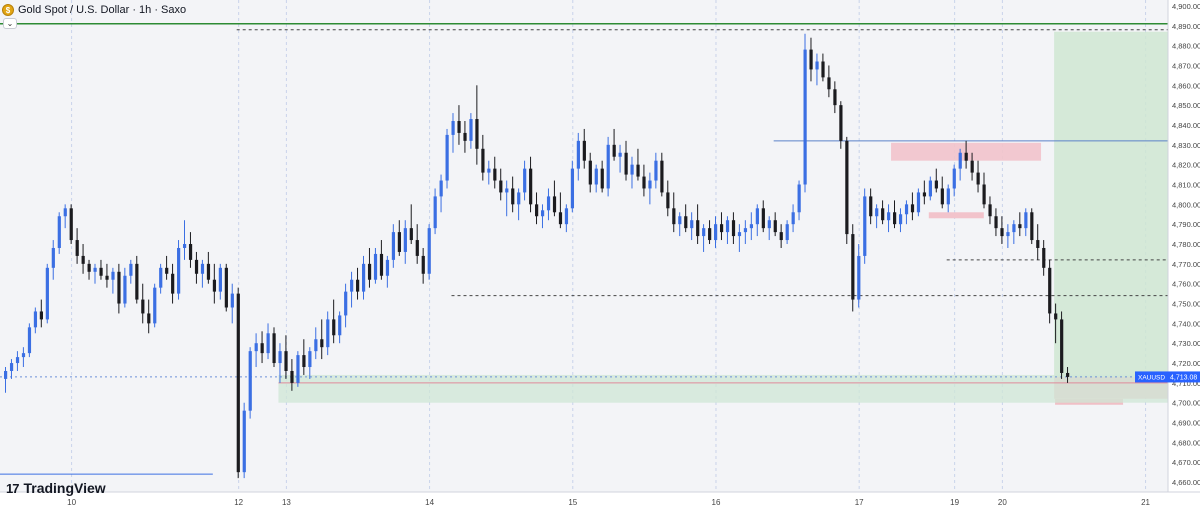 This screenshot has height=510, width=1200. What do you see at coordinates (1186, 363) in the screenshot?
I see `y-tick-label: 4,720.00` at bounding box center [1186, 363].